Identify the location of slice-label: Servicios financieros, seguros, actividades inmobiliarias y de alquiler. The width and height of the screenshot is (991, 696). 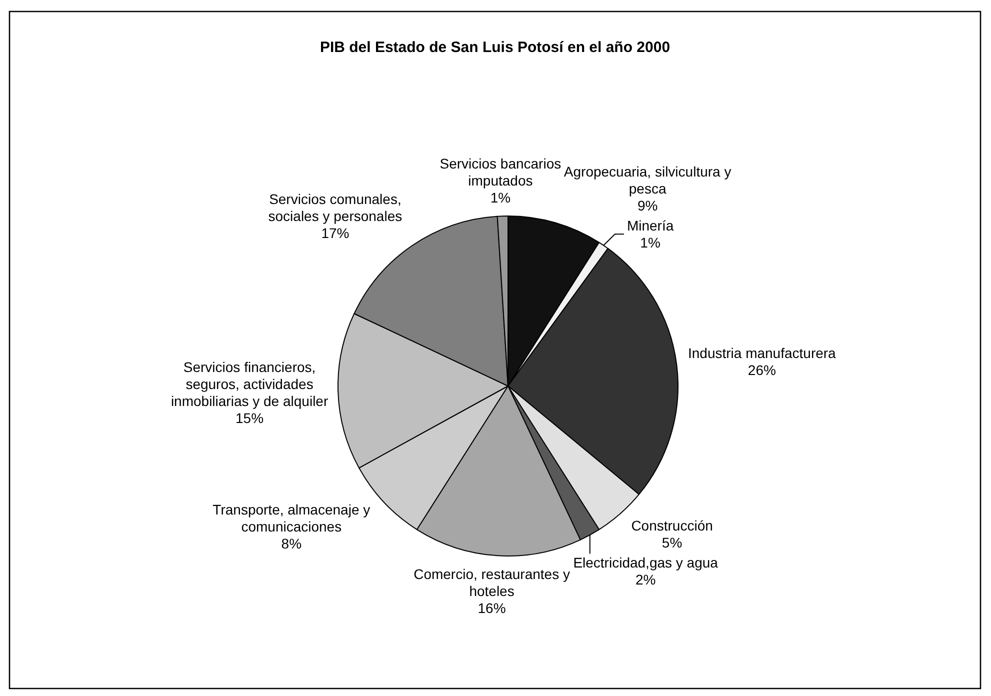
(249, 384).